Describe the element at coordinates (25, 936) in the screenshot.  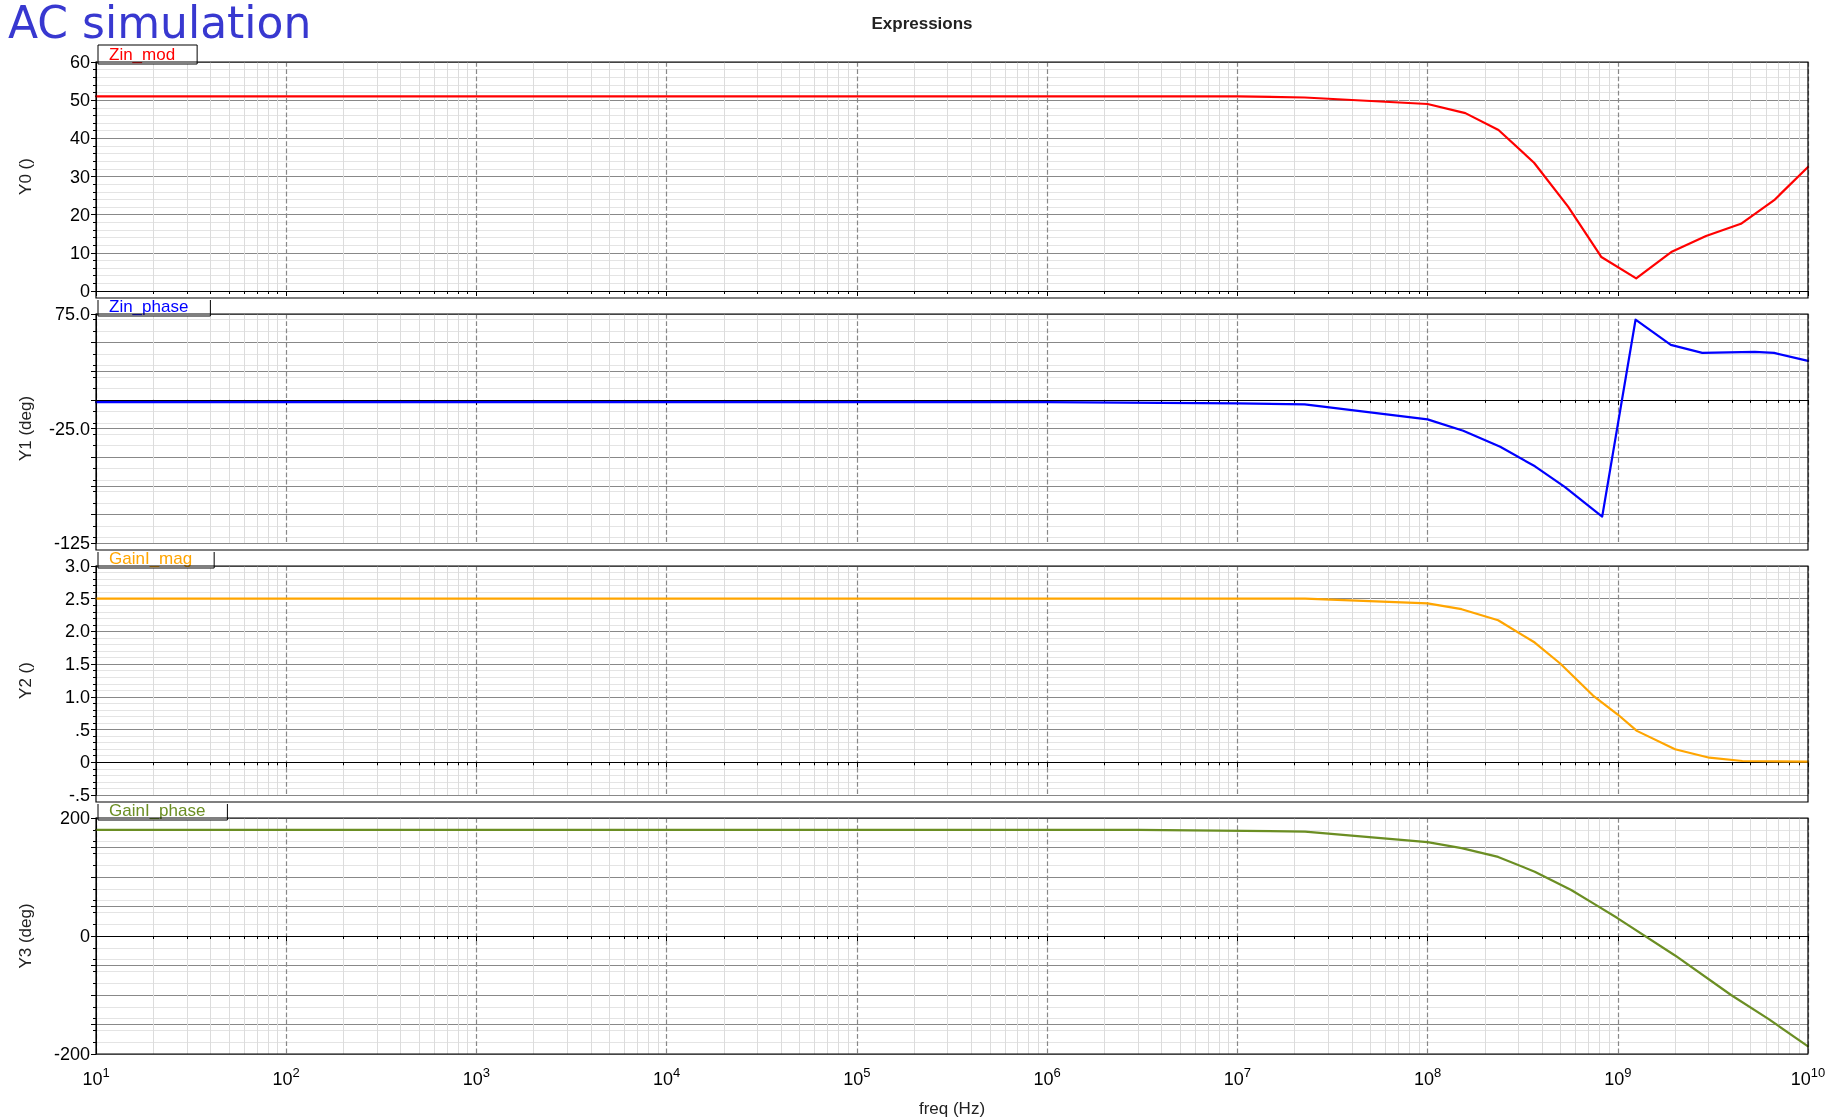
I see `y-axis-title: Y3 (deg)` at that location.